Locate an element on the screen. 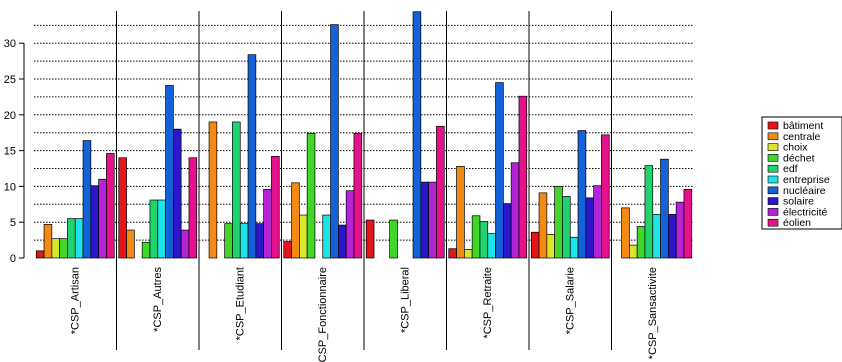  legend-label: solaire is located at coordinates (798, 202).